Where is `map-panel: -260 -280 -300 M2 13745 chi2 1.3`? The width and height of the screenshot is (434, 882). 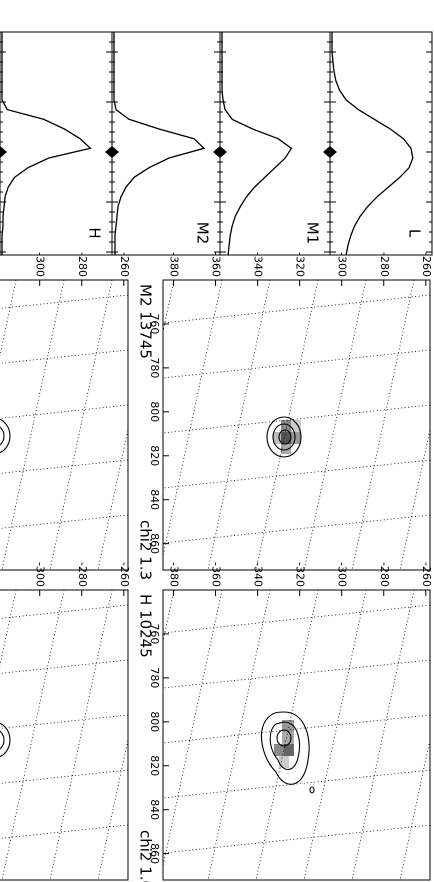 map-panel: -260 -280 -300 M2 13745 chi2 1.3 is located at coordinates (77, 410).